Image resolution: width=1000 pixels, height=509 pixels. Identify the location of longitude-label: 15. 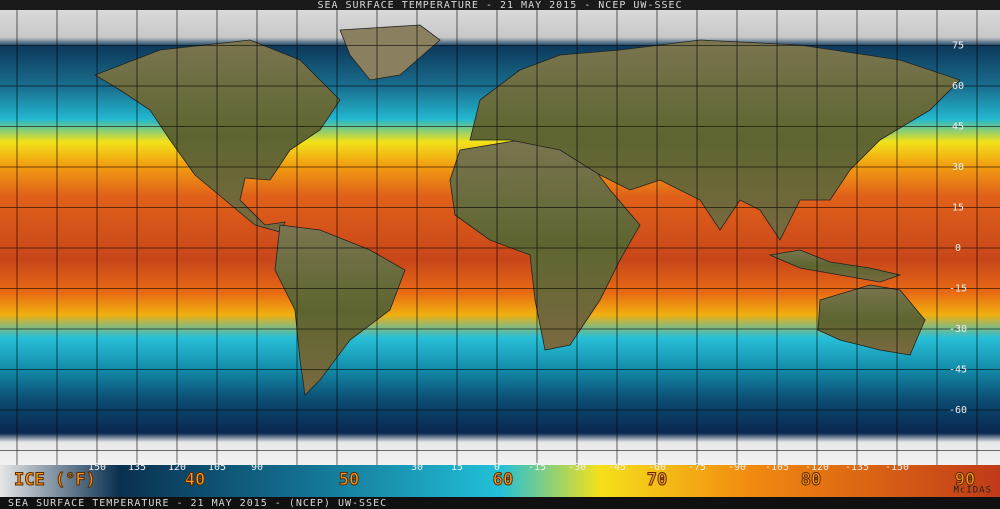
(457, 467).